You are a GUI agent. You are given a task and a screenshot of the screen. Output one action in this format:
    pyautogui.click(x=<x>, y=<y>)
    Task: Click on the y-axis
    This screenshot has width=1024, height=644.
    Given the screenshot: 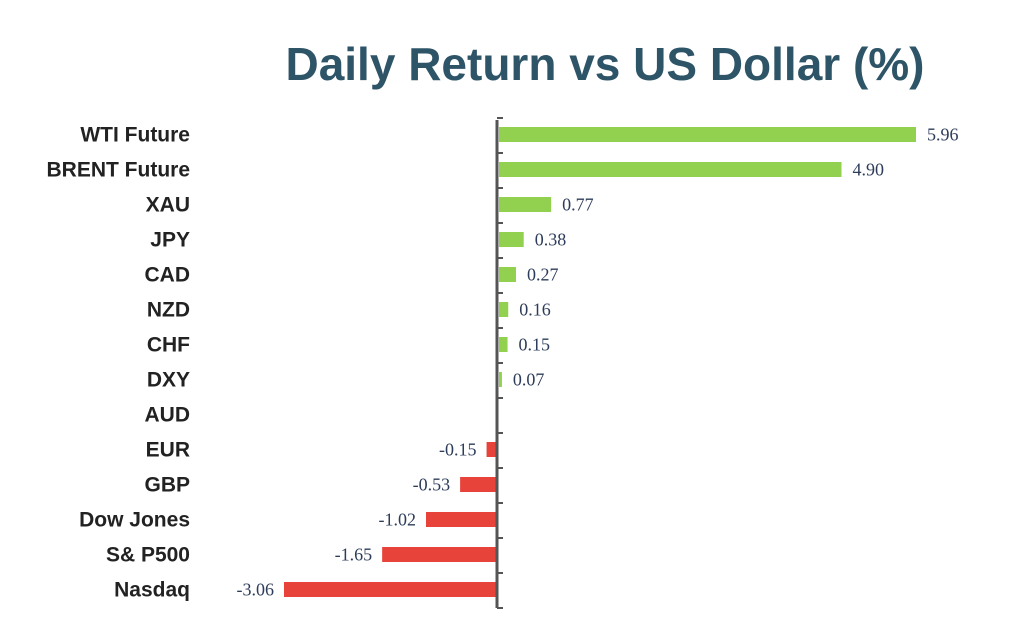 What is the action you would take?
    pyautogui.click(x=499, y=363)
    